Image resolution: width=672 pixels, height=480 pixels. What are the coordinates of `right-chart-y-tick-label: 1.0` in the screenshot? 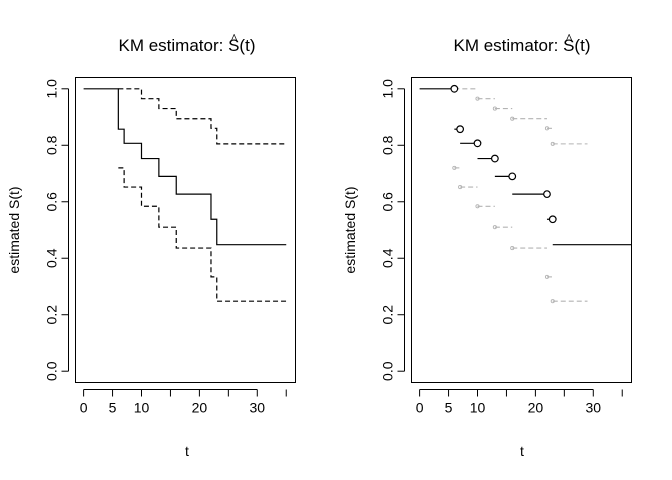 It's located at (388, 89).